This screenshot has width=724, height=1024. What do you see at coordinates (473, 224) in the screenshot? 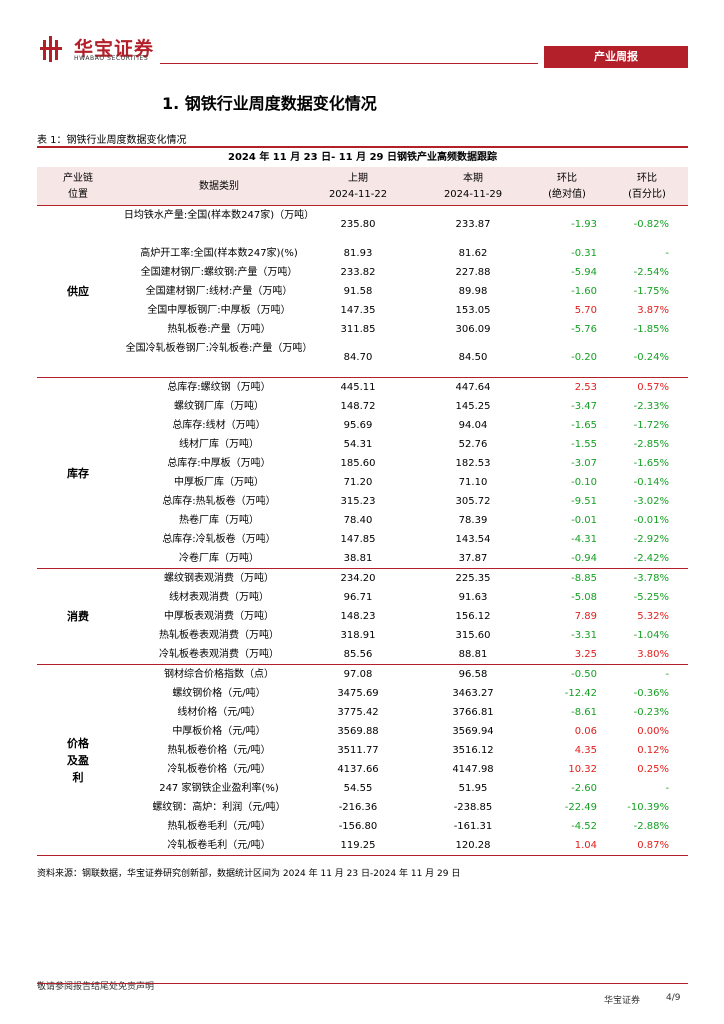
I see `row-curr-value: 233.87` at bounding box center [473, 224].